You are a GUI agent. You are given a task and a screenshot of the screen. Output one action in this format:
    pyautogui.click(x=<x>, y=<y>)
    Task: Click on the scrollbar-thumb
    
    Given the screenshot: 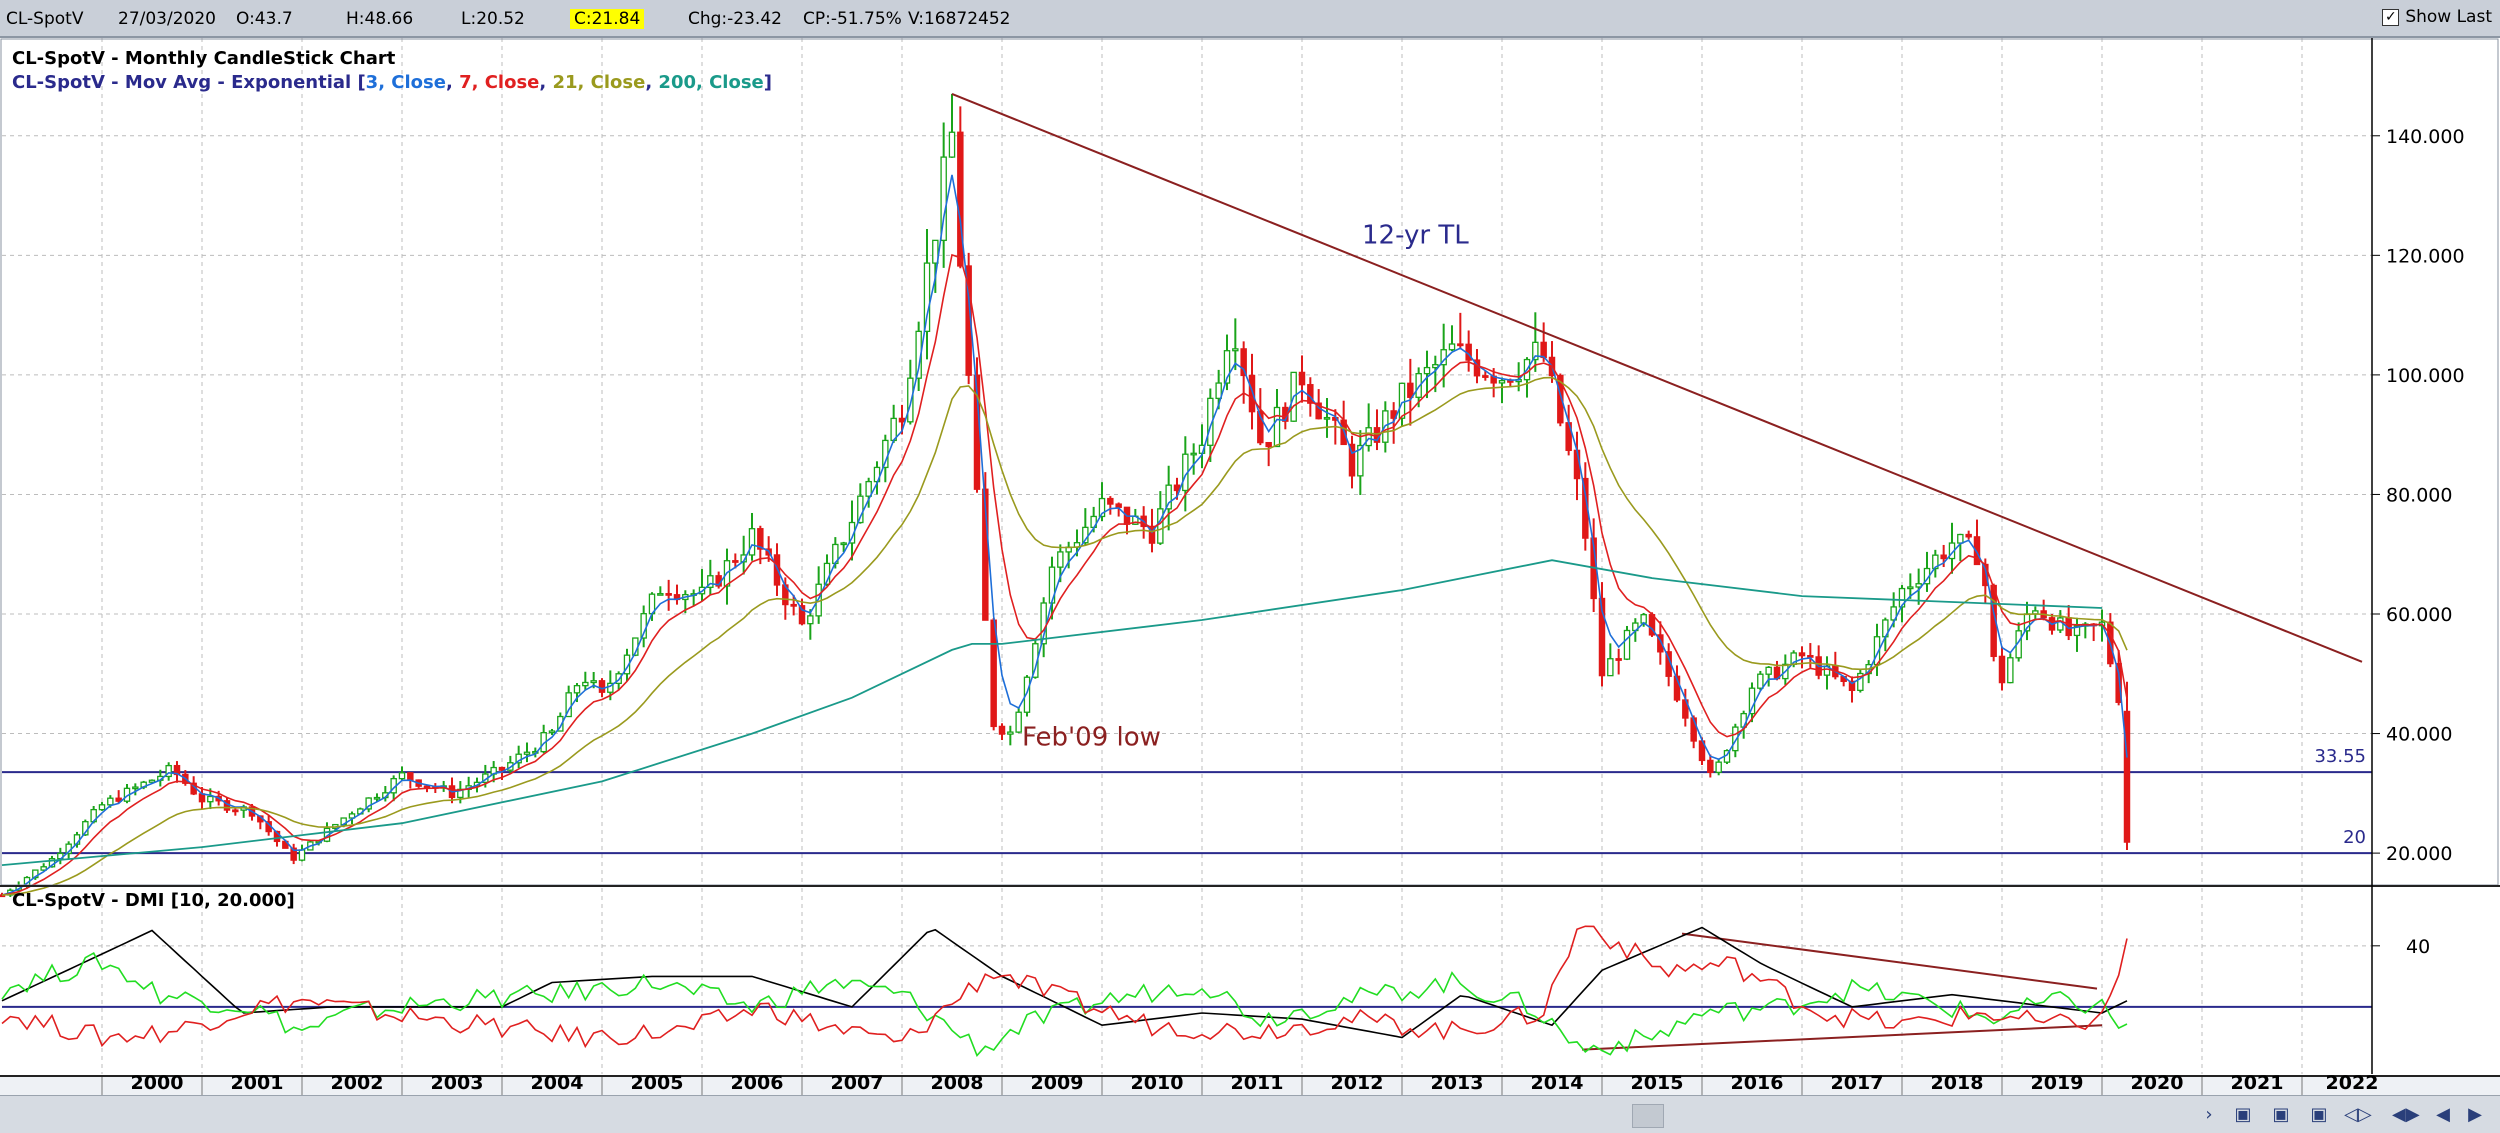 What is the action you would take?
    pyautogui.click(x=1648, y=1116)
    